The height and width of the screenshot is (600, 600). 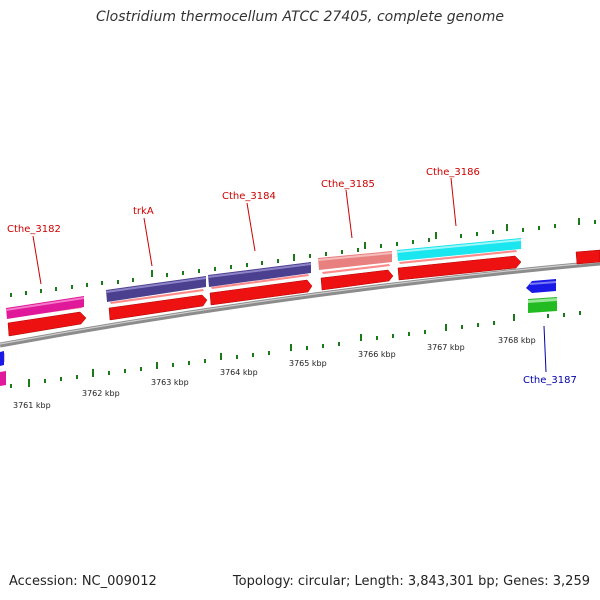 What do you see at coordinates (101, 393) in the screenshot?
I see `scale-label: 3762 kbp` at bounding box center [101, 393].